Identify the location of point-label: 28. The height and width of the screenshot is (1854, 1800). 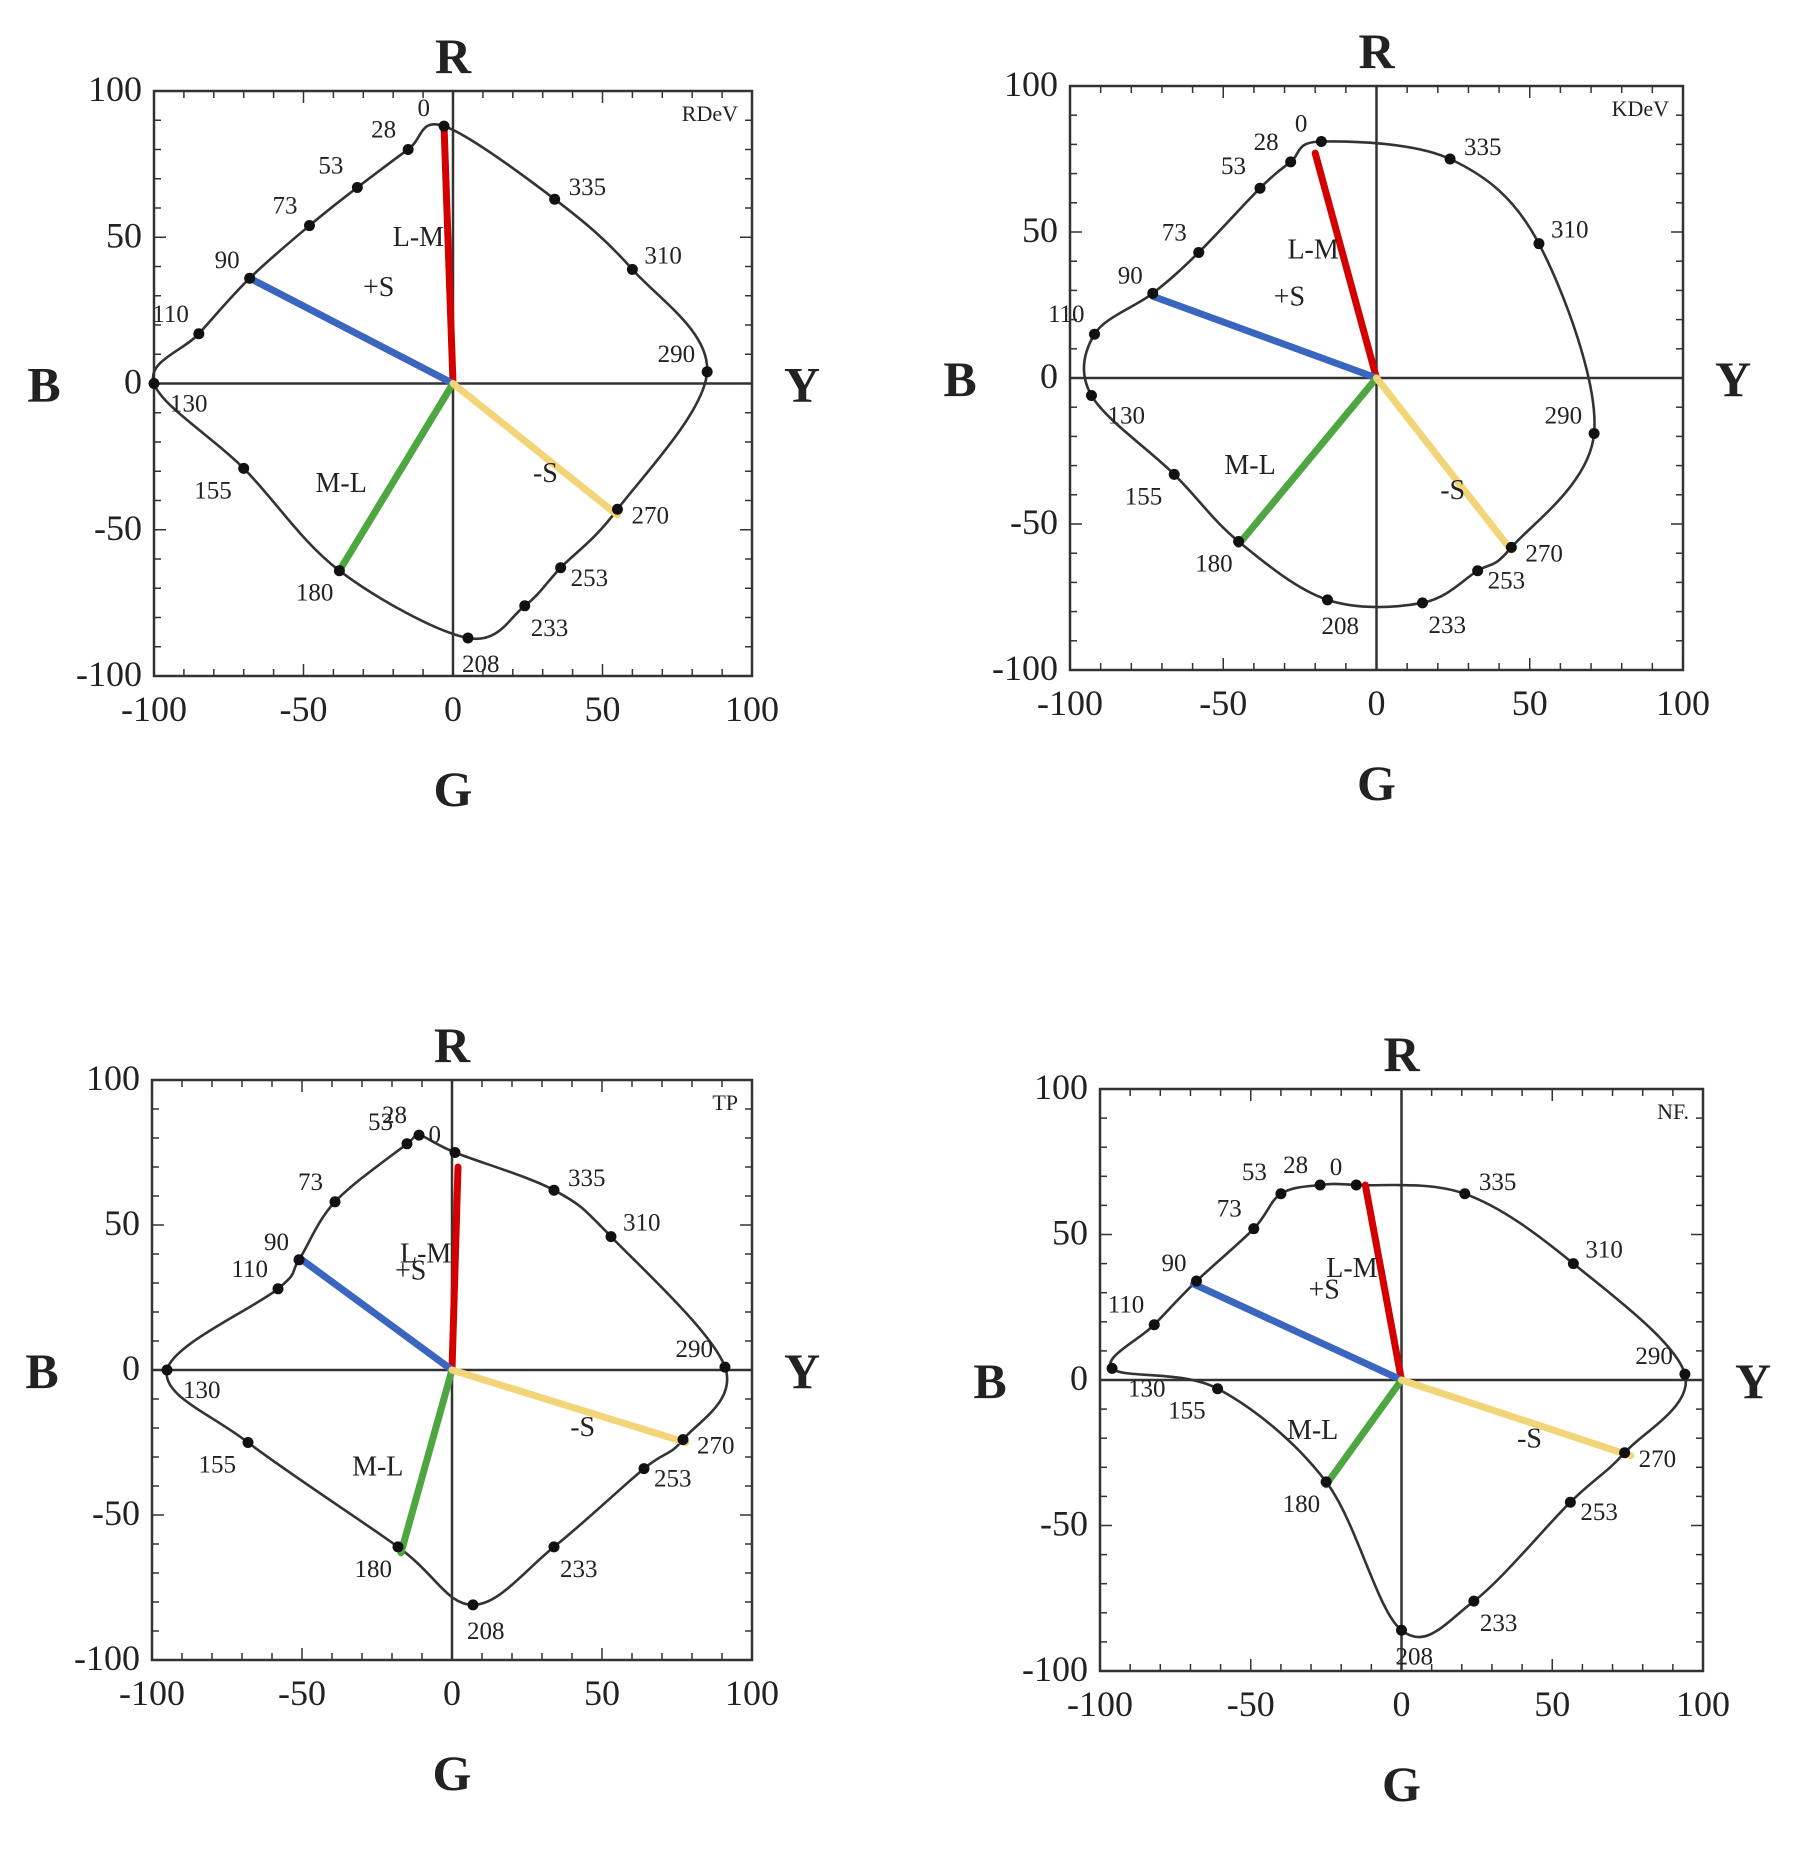
(1266, 142).